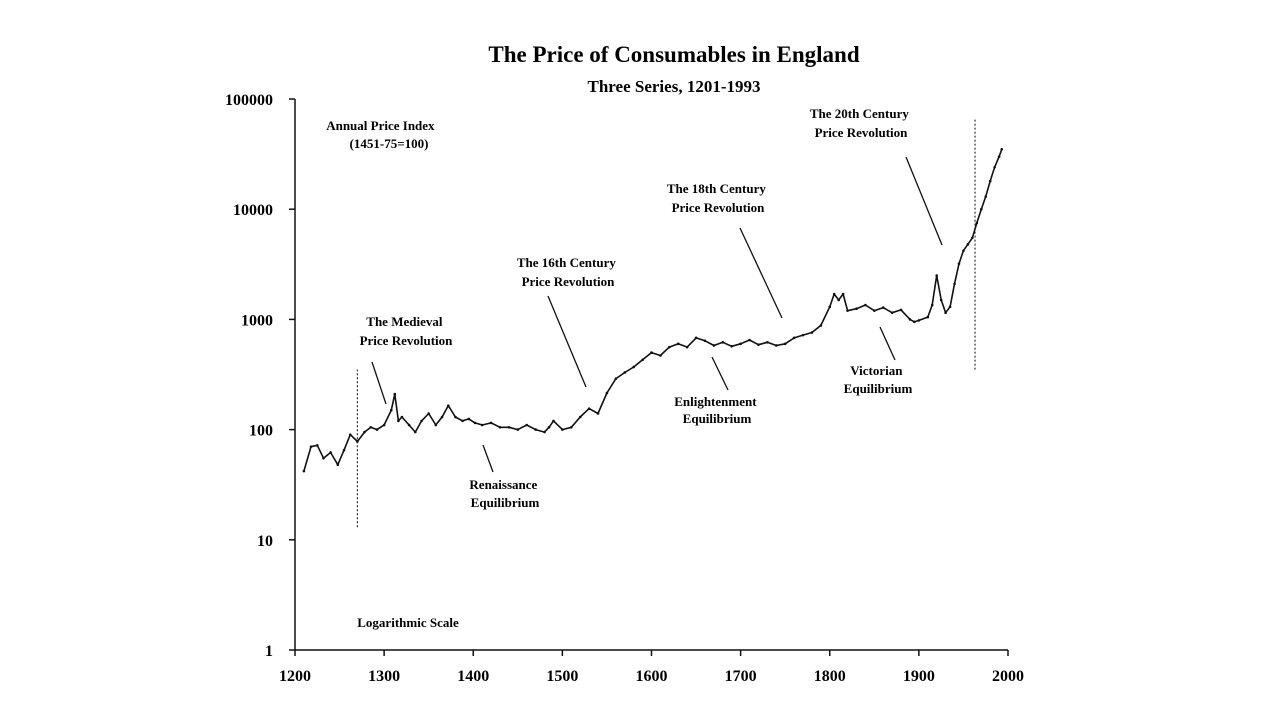  What do you see at coordinates (562, 676) in the screenshot?
I see `x-tick-label: 1500` at bounding box center [562, 676].